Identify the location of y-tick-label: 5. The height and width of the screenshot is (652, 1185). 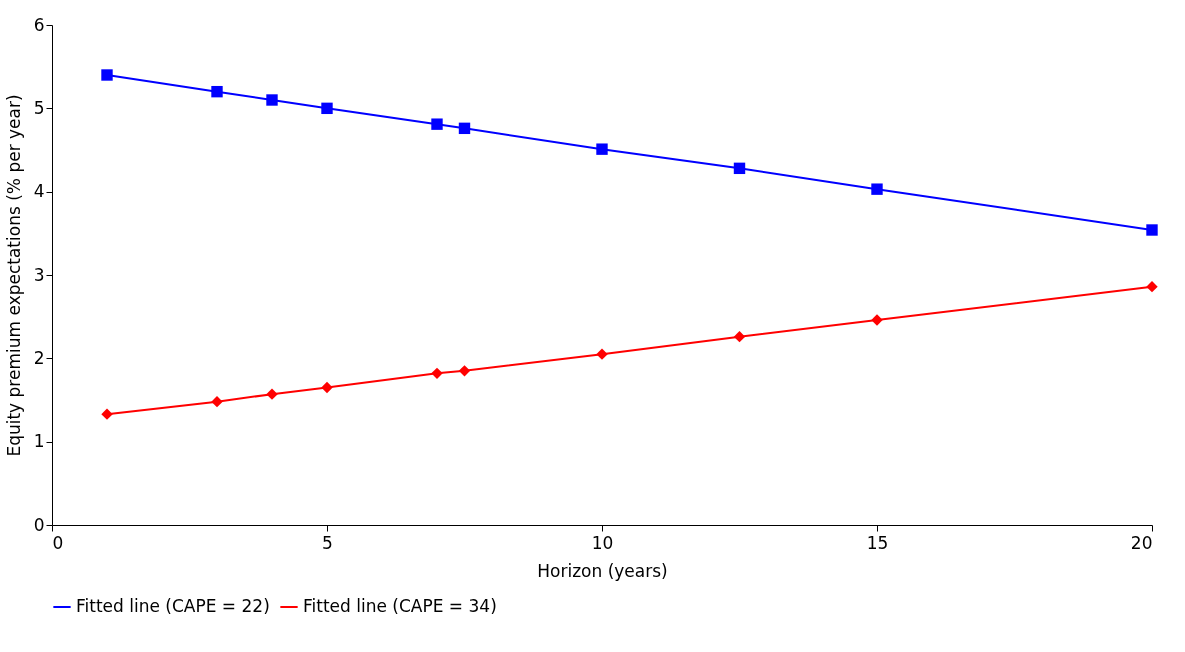
(39, 107).